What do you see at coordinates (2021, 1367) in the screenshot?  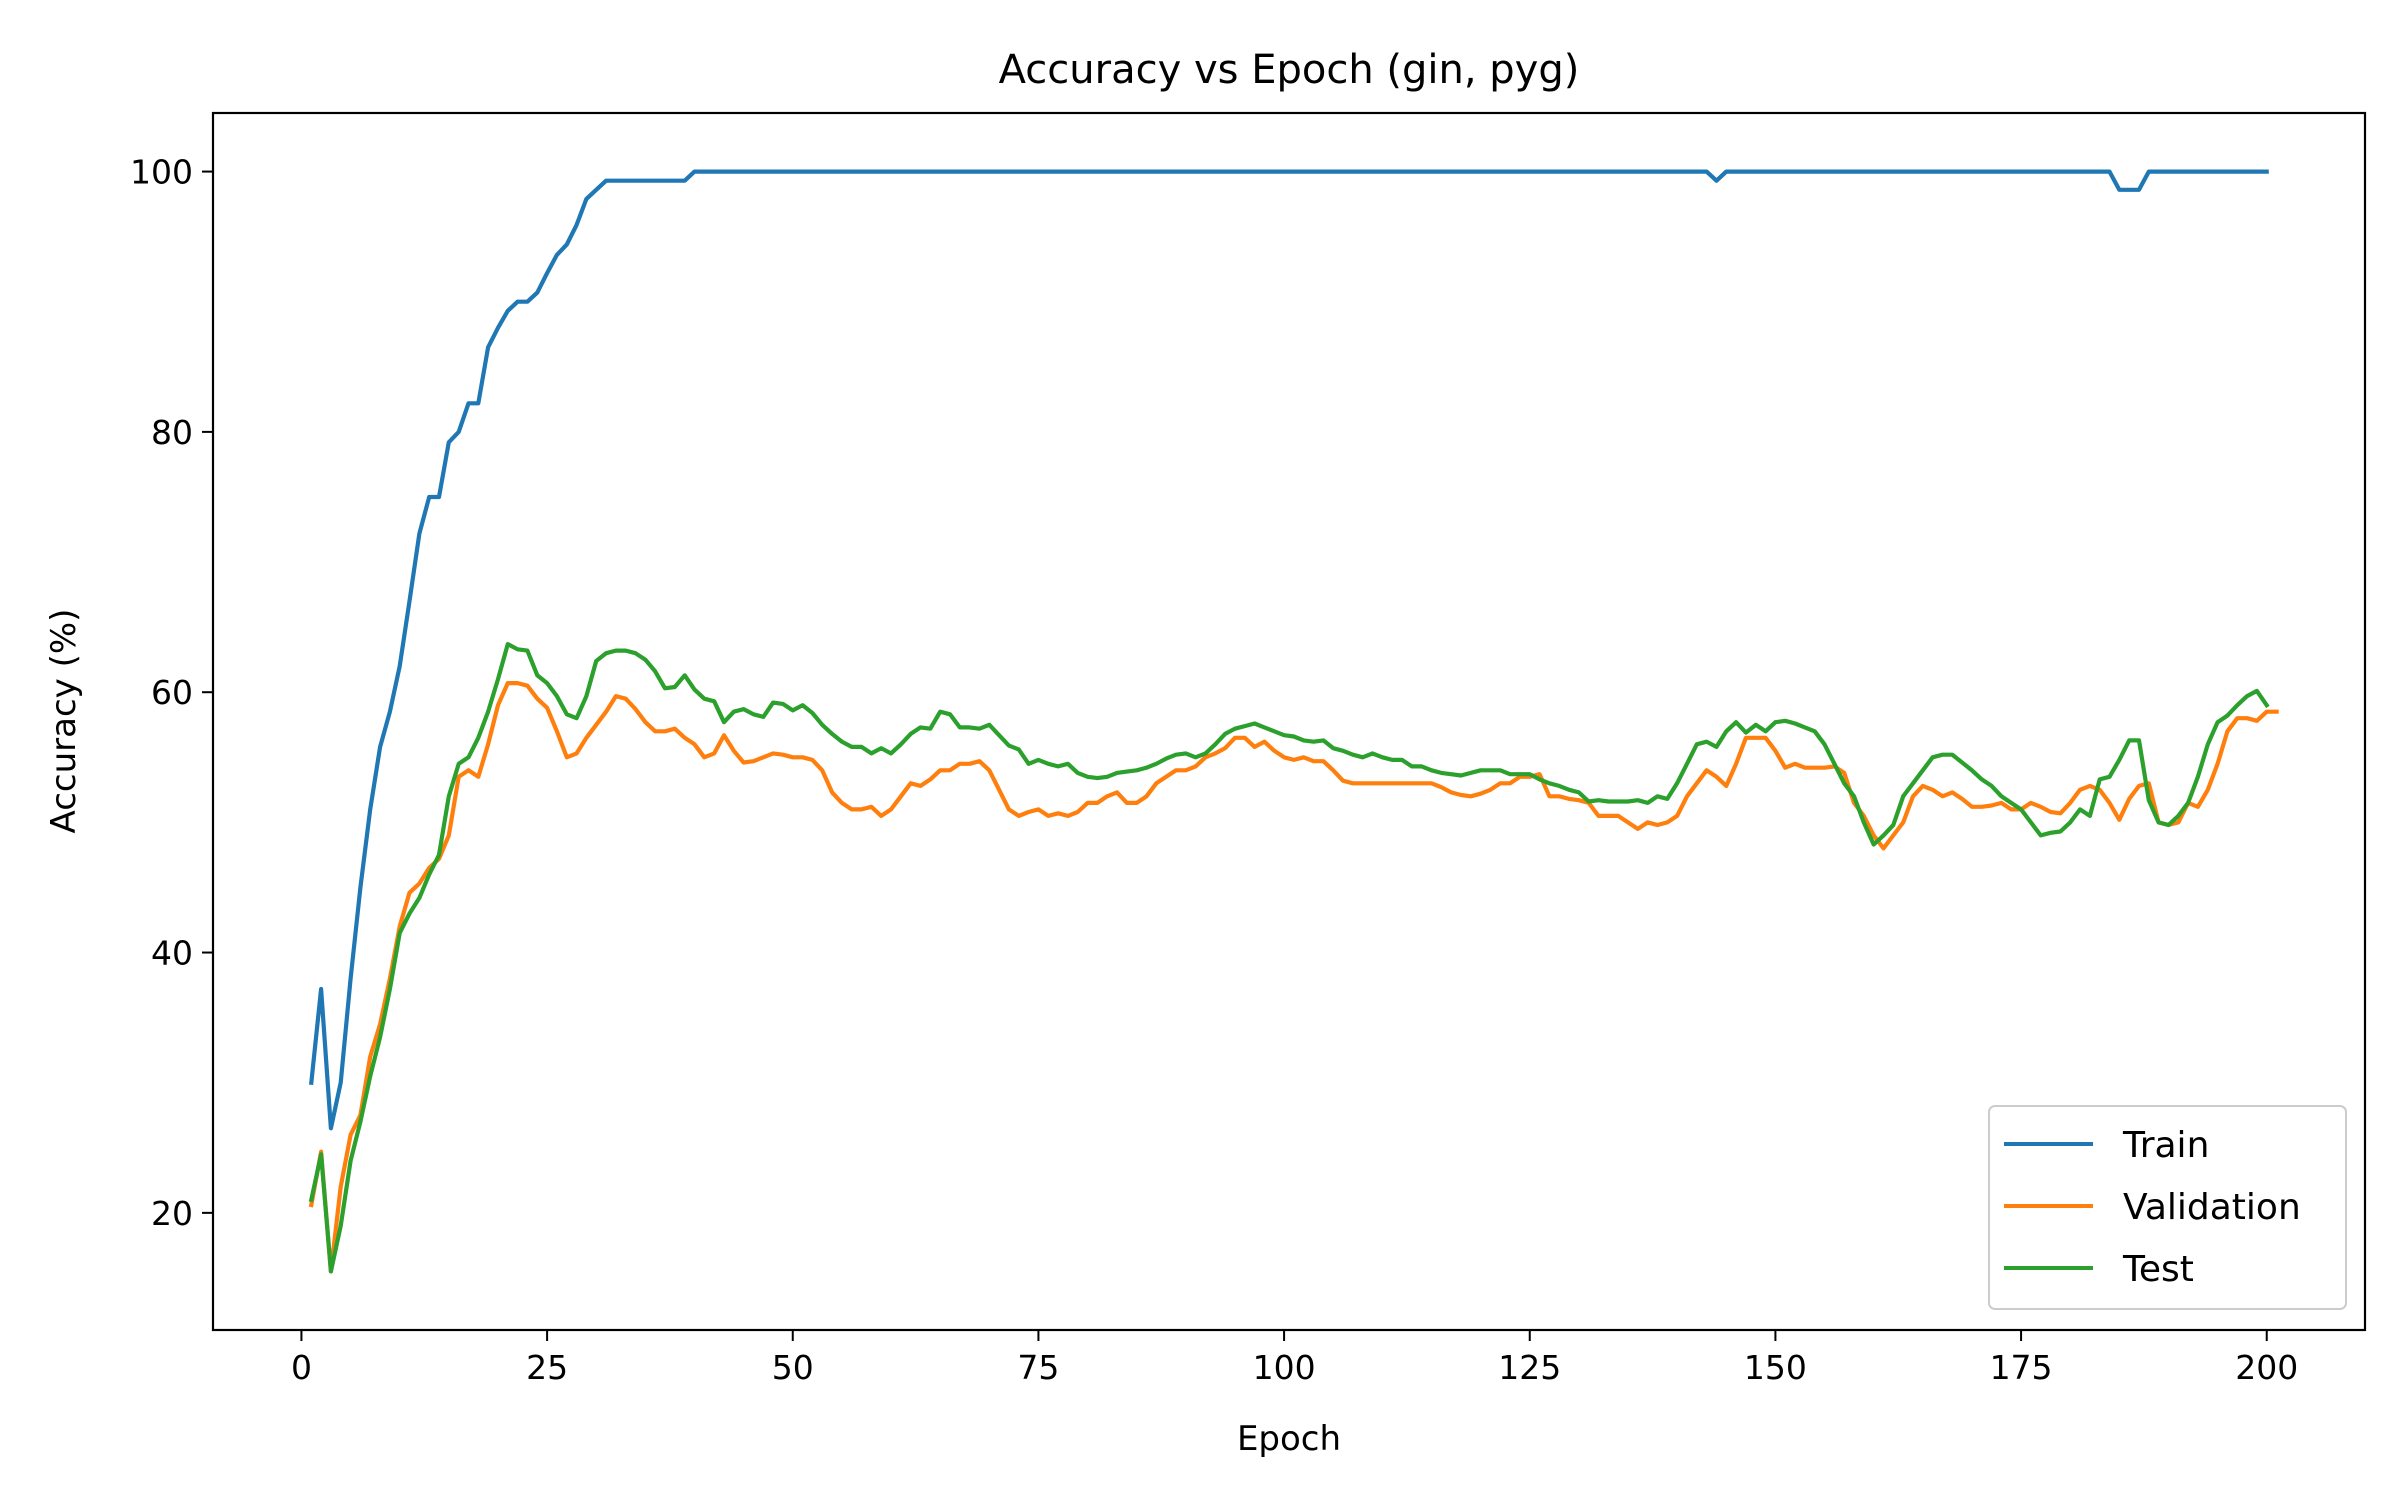 I see `x-tick-label: 175` at bounding box center [2021, 1367].